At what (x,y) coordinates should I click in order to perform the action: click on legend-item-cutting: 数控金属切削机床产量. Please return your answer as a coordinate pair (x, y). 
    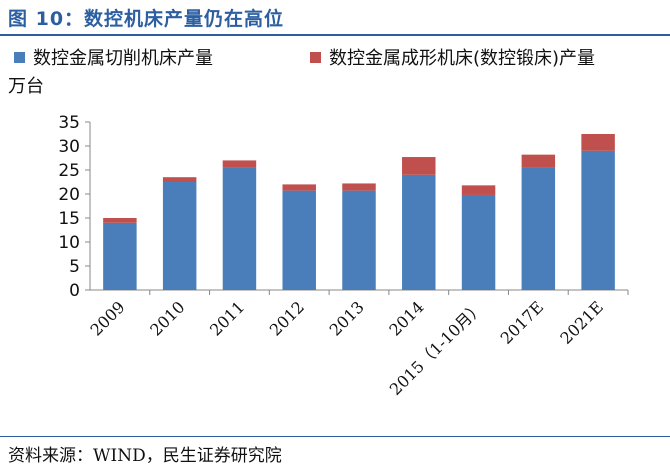
    Looking at the image, I should click on (113, 57).